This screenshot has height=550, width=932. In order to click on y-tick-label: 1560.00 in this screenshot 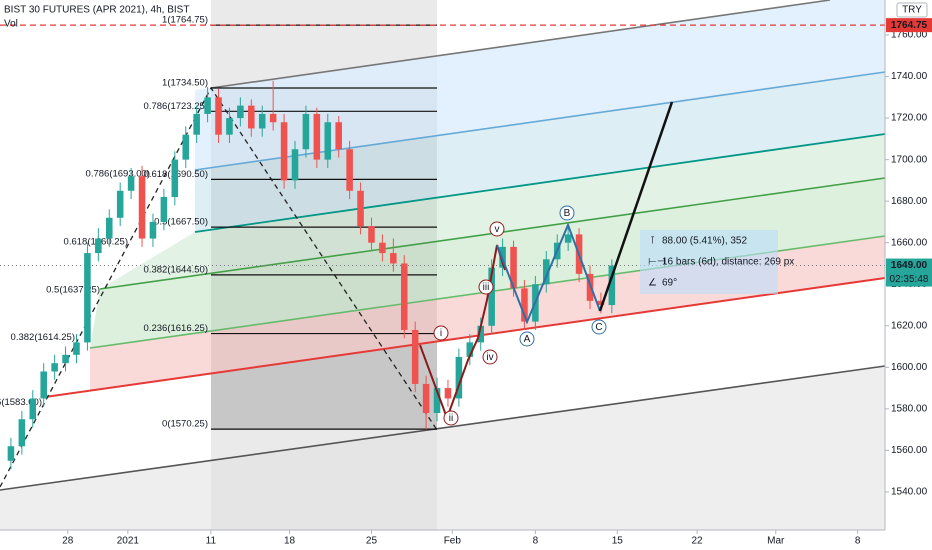, I will do `click(909, 450)`.